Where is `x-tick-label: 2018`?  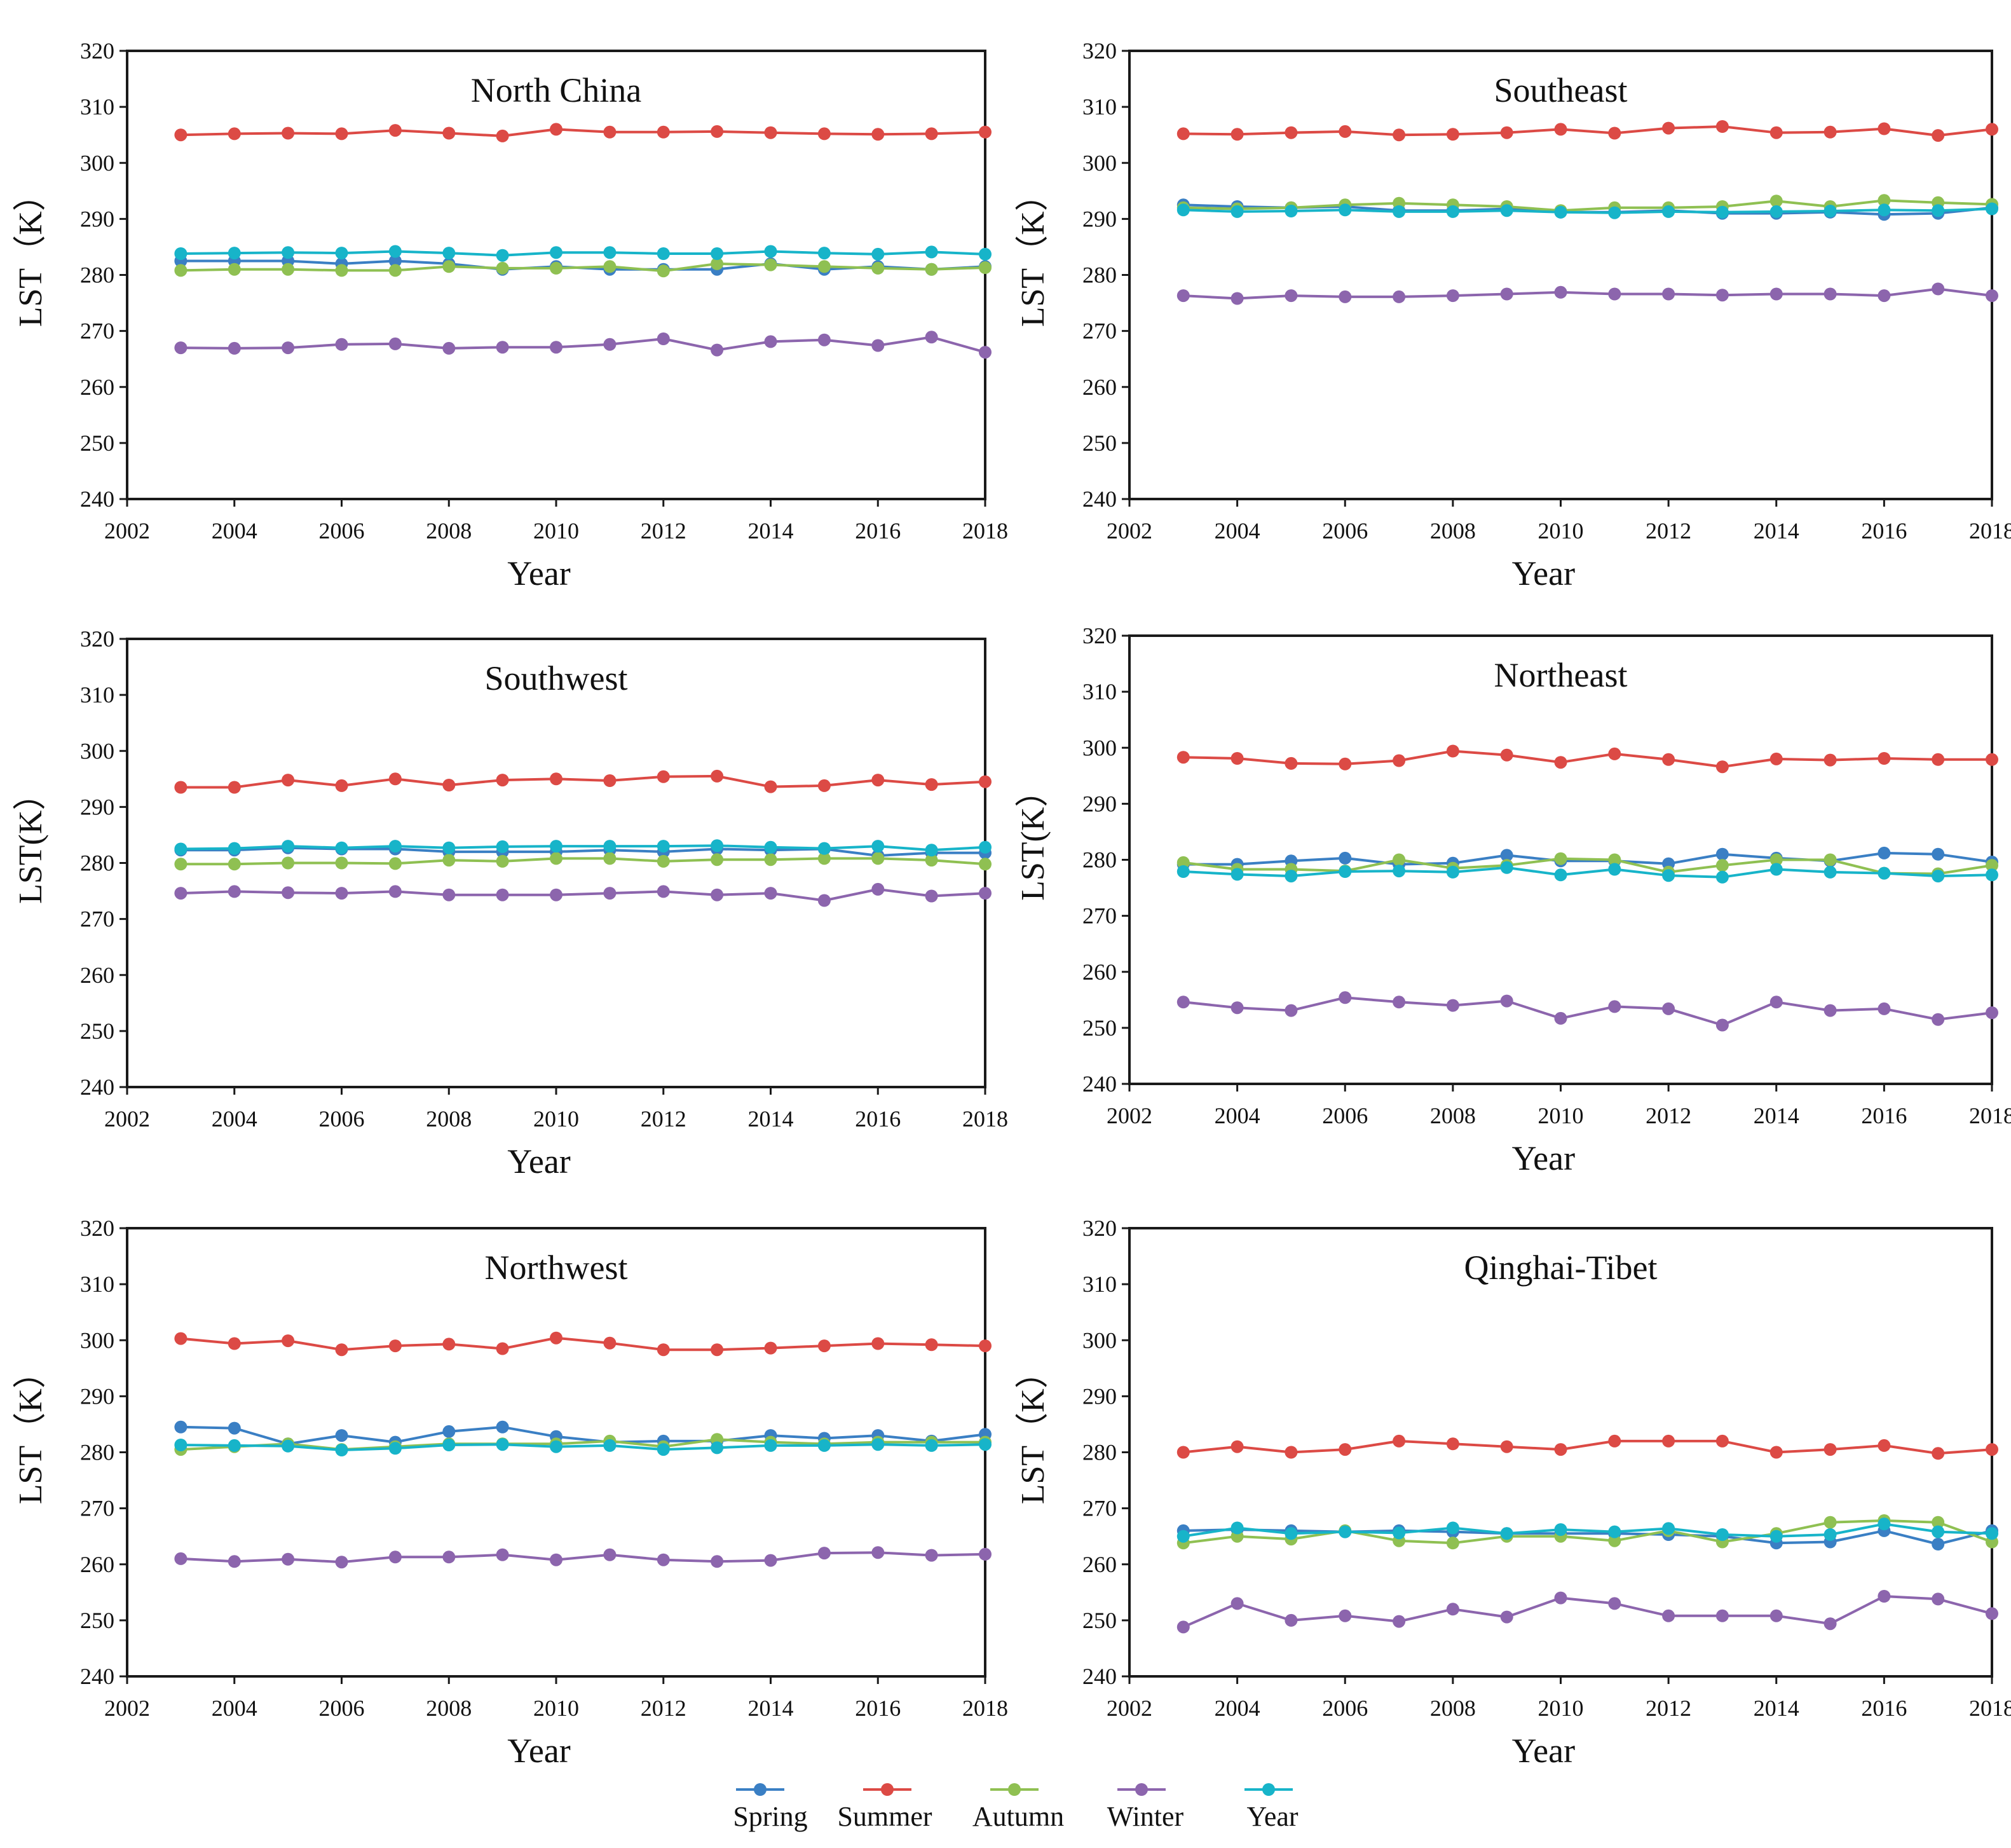 x-tick-label: 2018 is located at coordinates (1990, 1116).